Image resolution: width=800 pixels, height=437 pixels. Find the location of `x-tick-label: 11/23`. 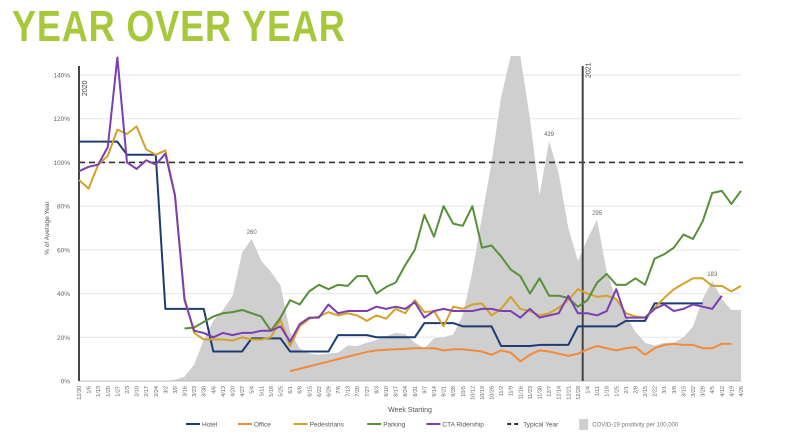

x-tick-label: 11/23 is located at coordinates (531, 392).